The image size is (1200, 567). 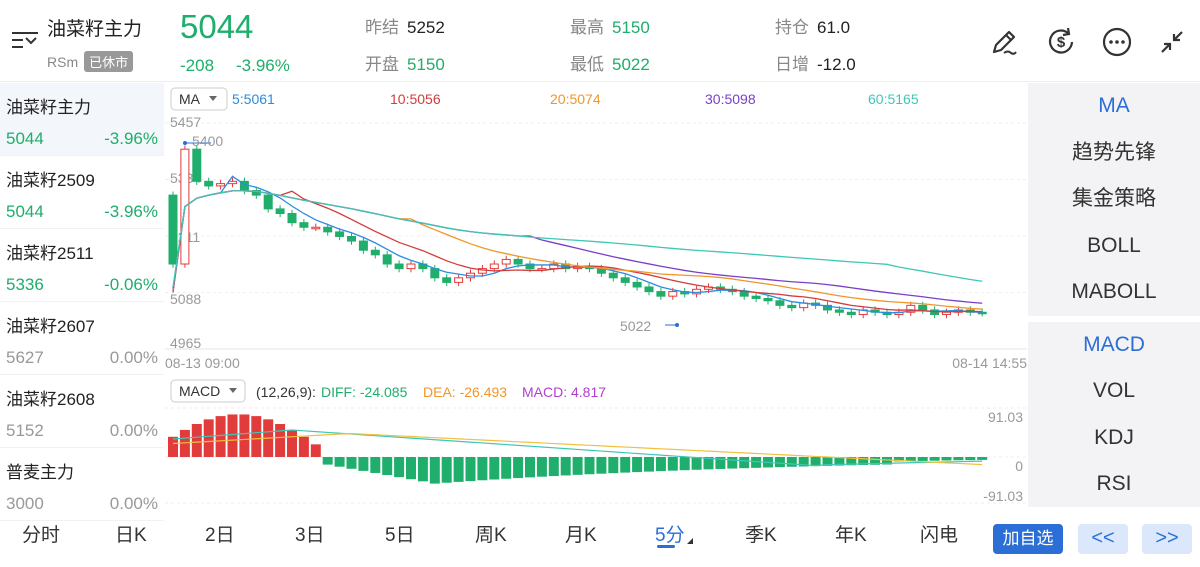 I want to click on tab-dropdown-icon, so click(x=690, y=541).